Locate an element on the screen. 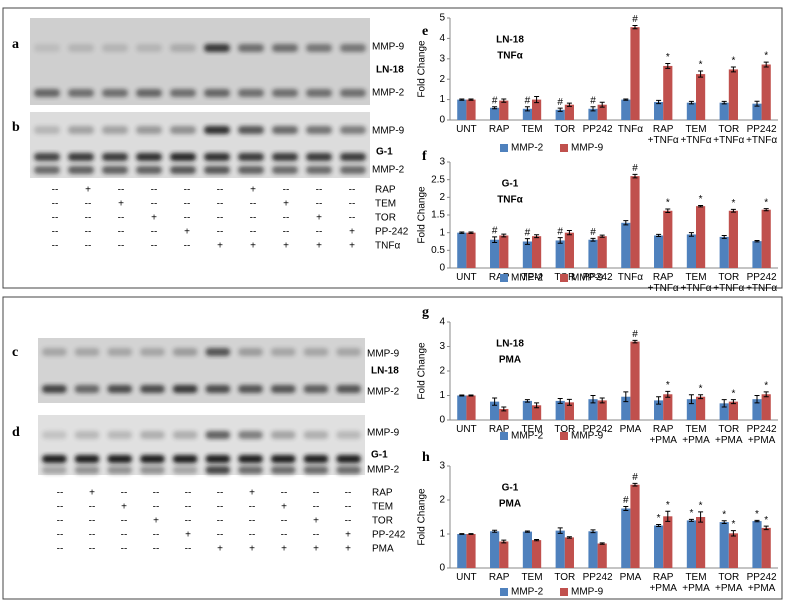 The width and height of the screenshot is (787, 607). y-tick-label: 0 is located at coordinates (442, 268).